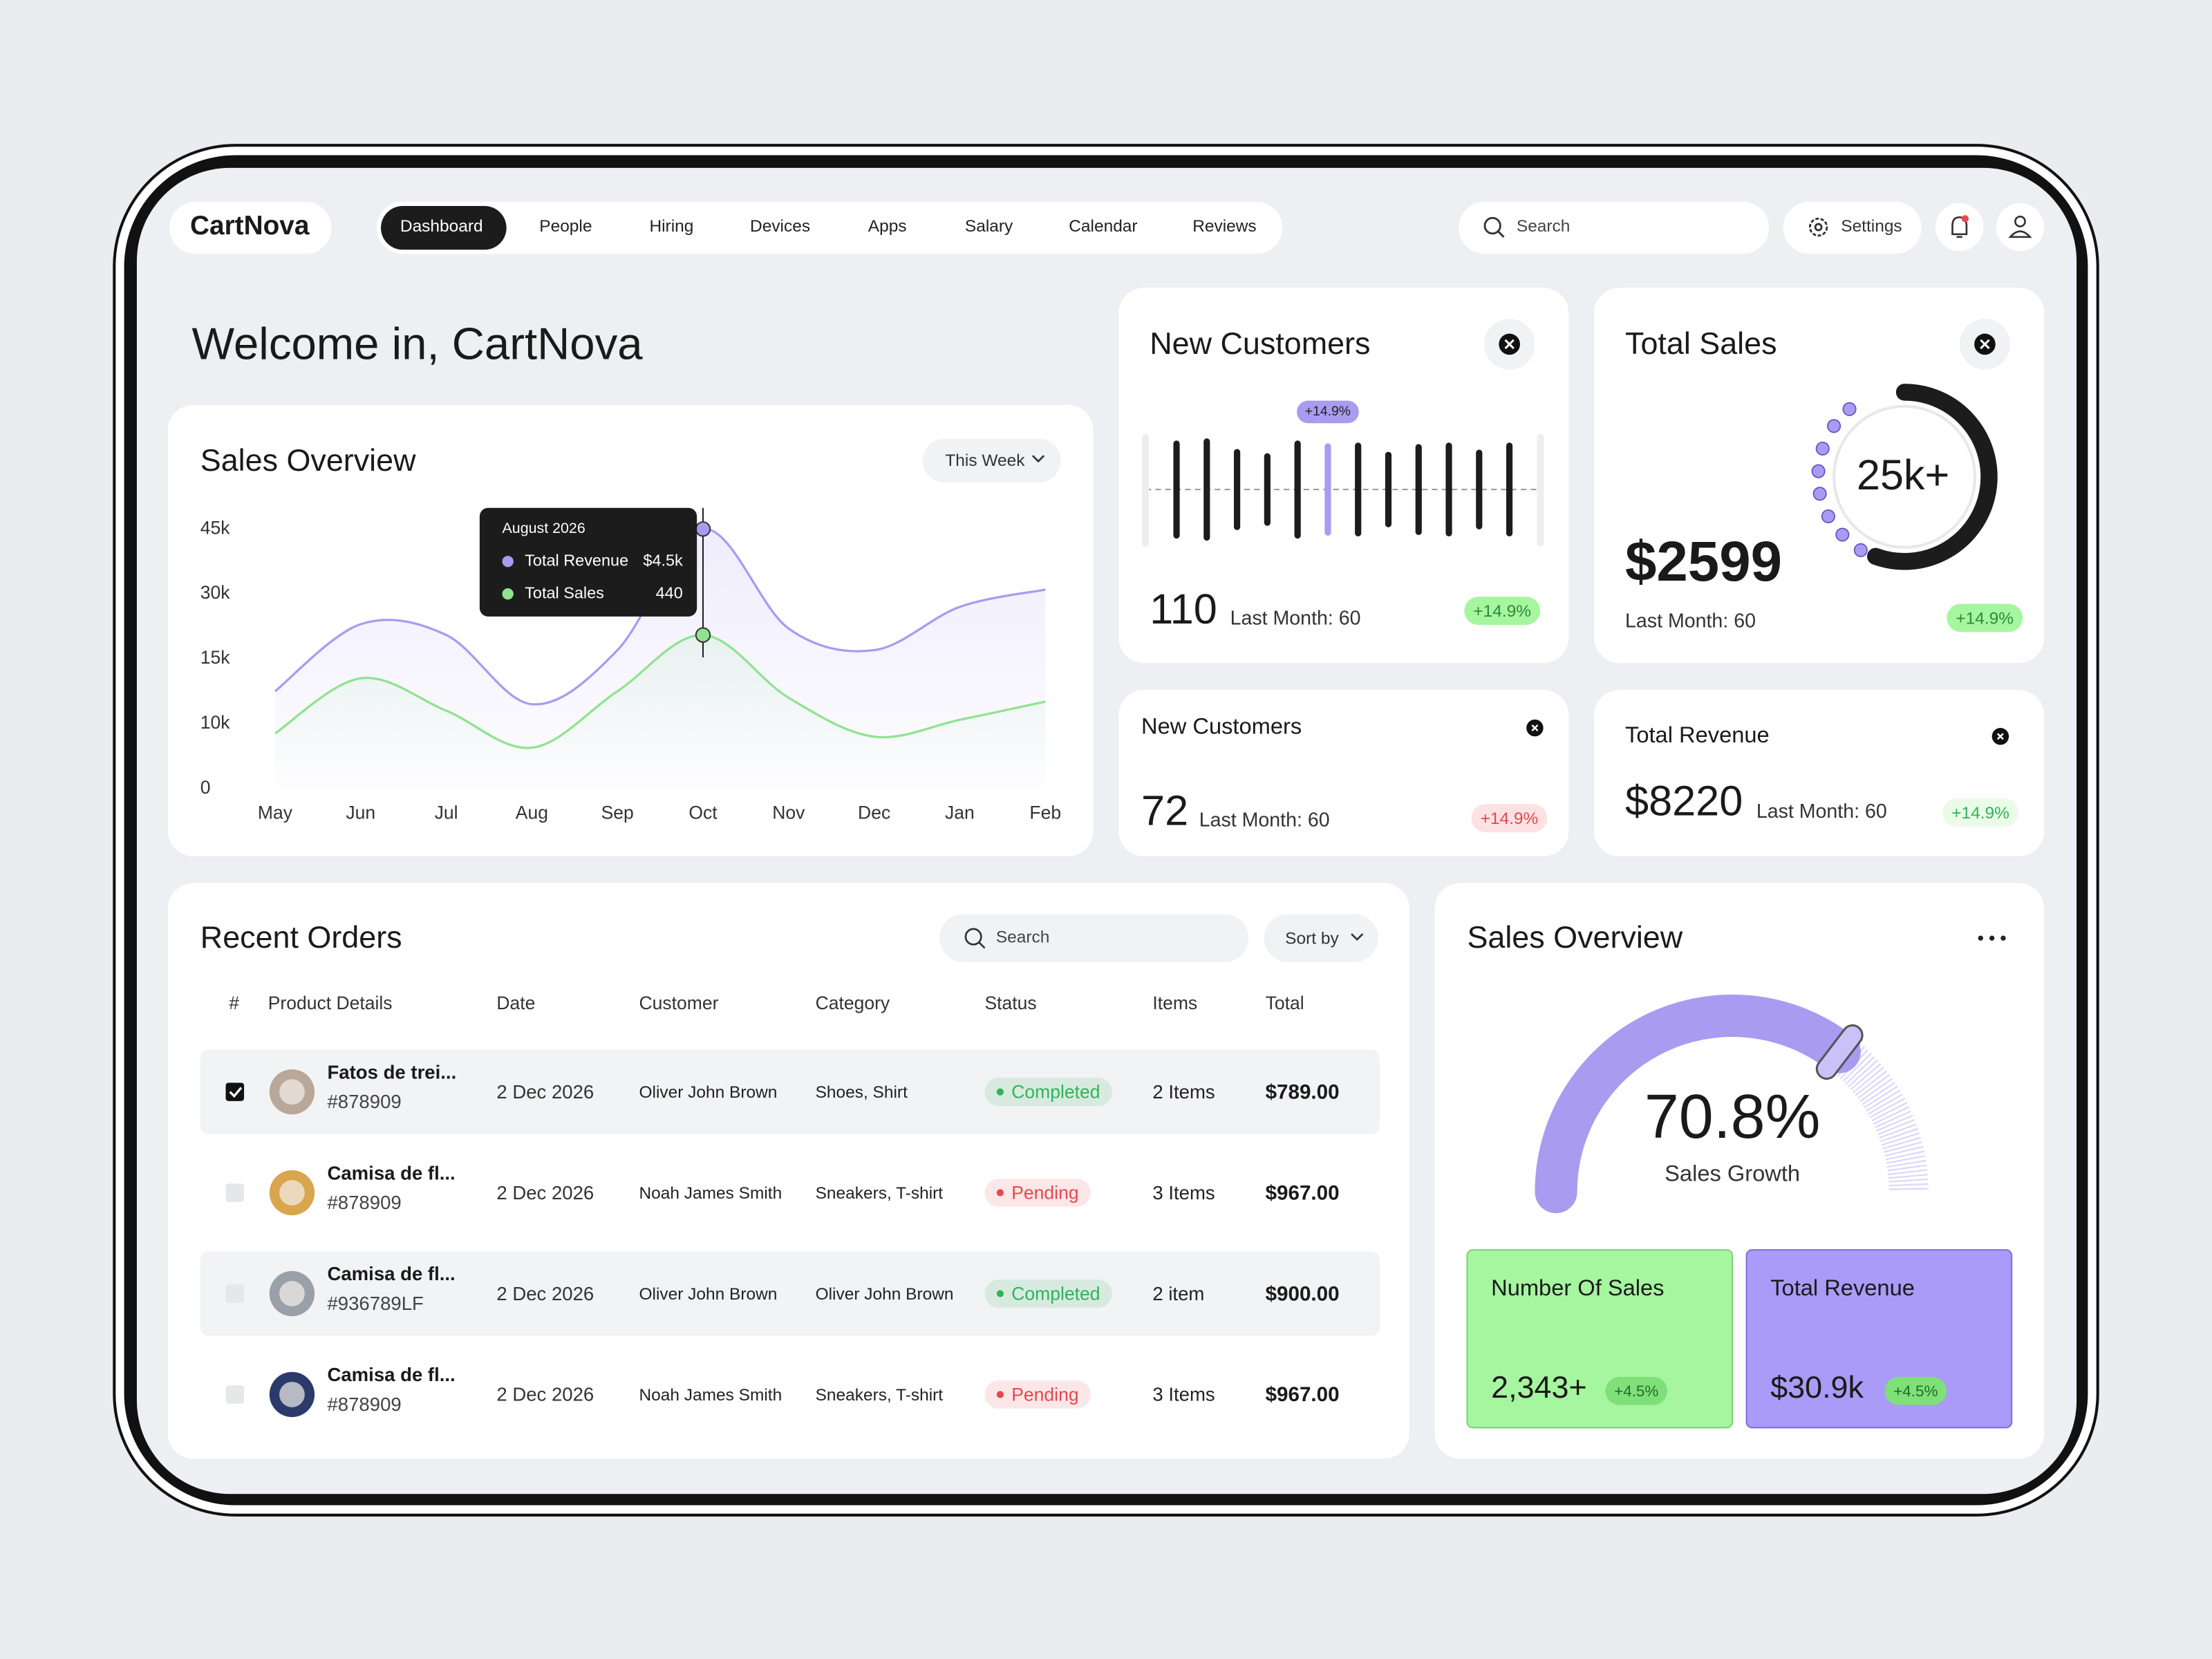 The height and width of the screenshot is (1659, 2212). Describe the element at coordinates (1303, 1394) in the screenshot. I see `order-total: $967.00` at that location.